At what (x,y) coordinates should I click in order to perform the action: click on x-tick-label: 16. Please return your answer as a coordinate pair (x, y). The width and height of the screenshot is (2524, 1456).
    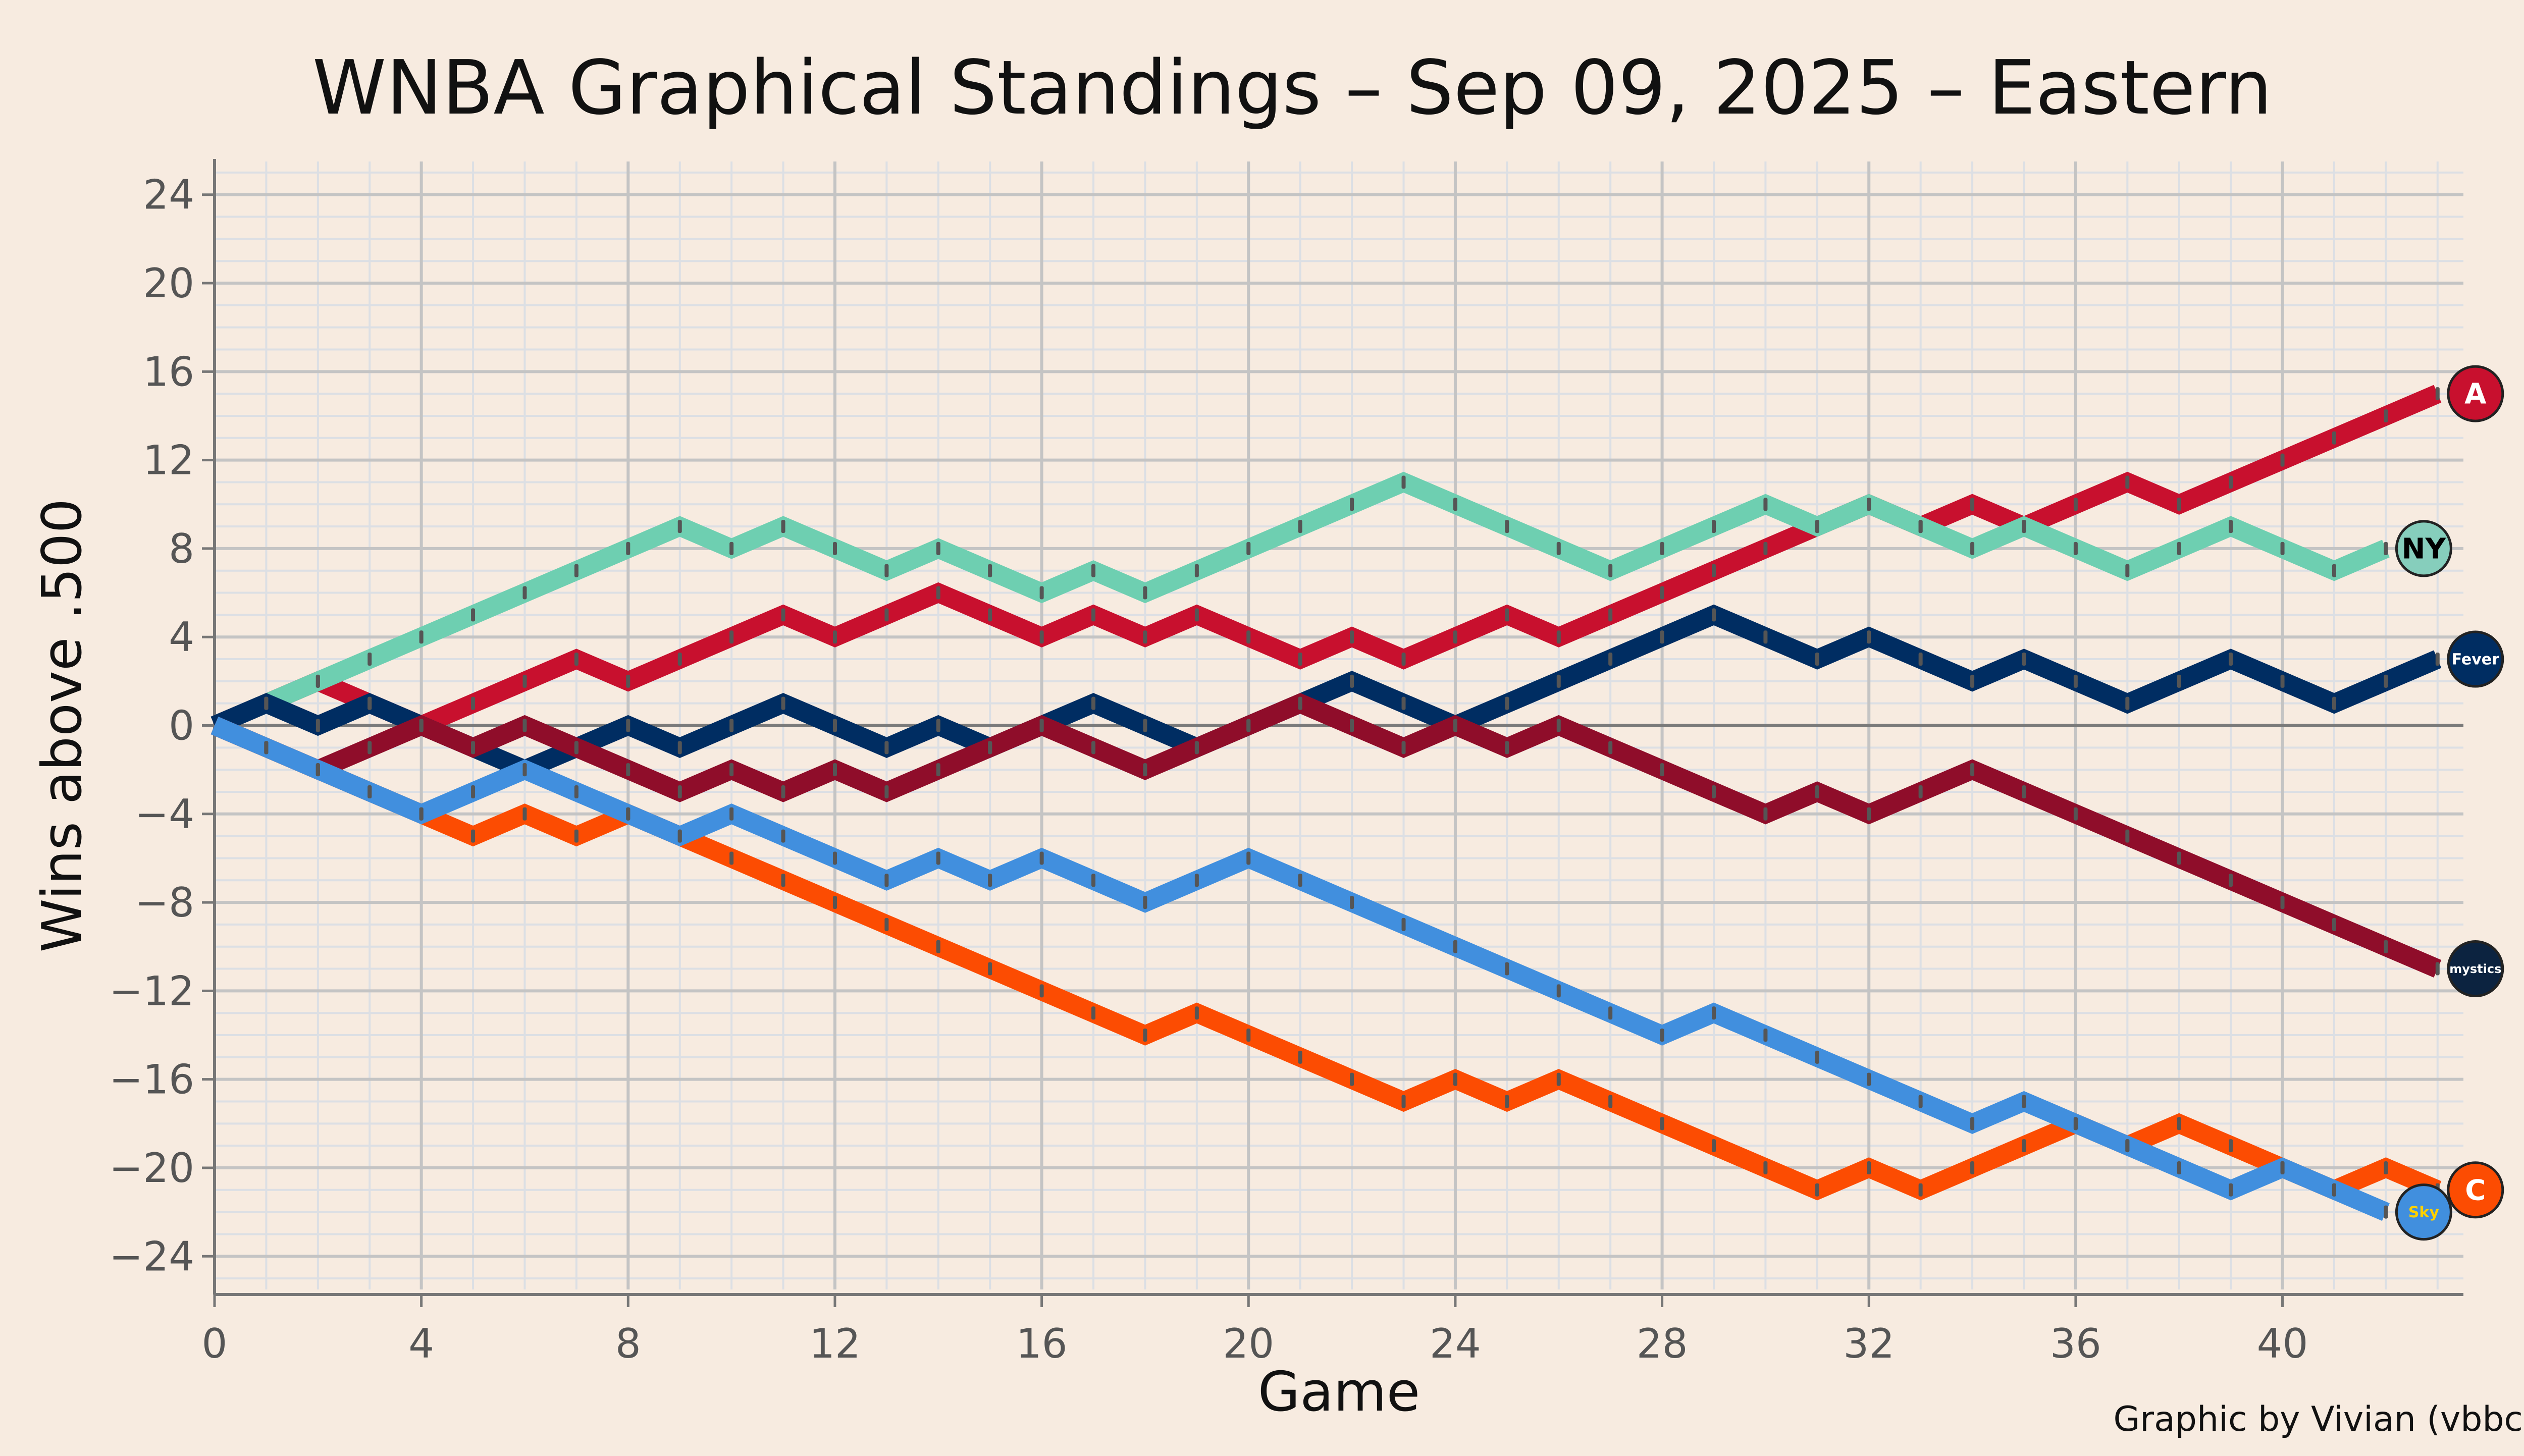
    Looking at the image, I should click on (1042, 1343).